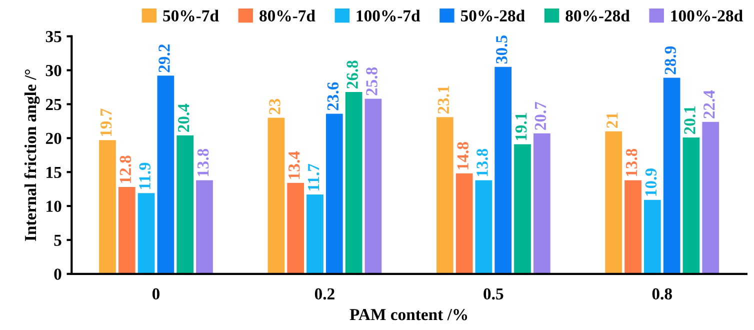 This screenshot has width=754, height=330. What do you see at coordinates (58, 240) in the screenshot?
I see `y-tick-label: 5` at bounding box center [58, 240].